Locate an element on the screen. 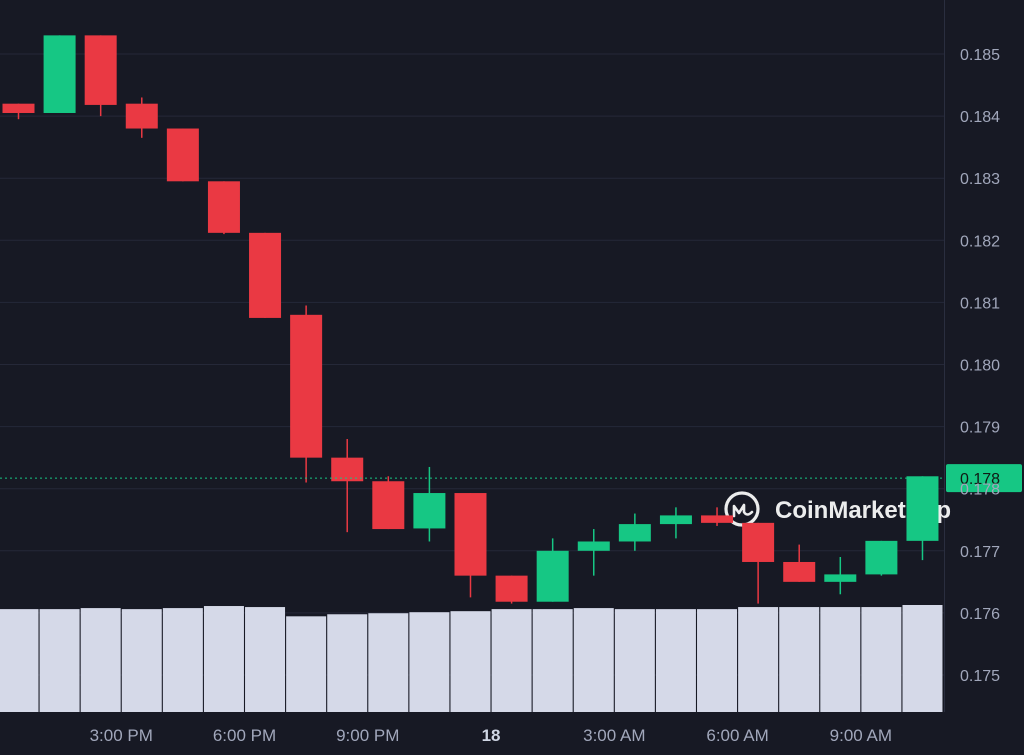 The image size is (1024, 755). x-tick-label: 9:00 AM is located at coordinates (861, 735).